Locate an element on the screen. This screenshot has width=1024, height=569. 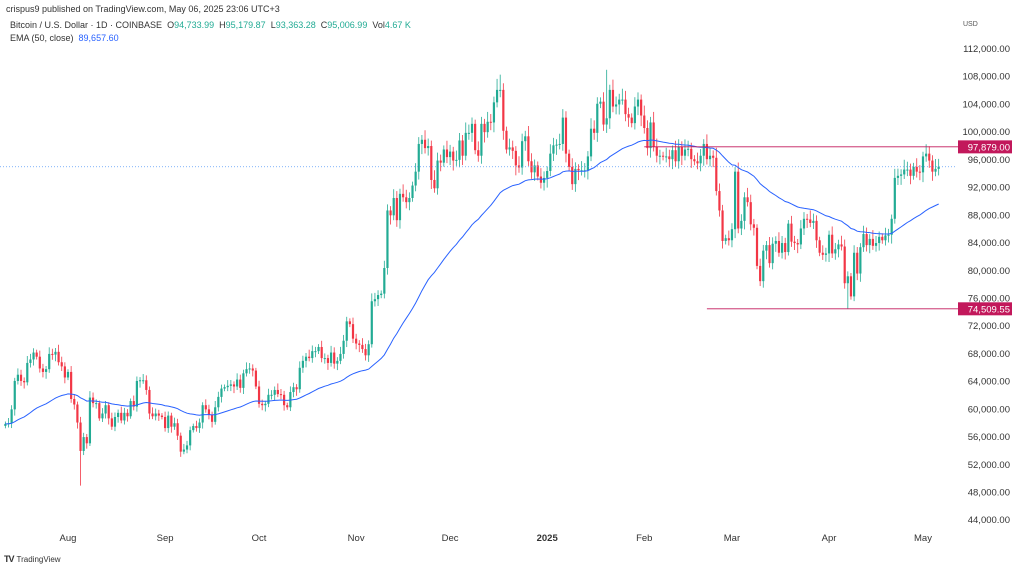
ema-label: EMA (50, close) is located at coordinates (42, 38).